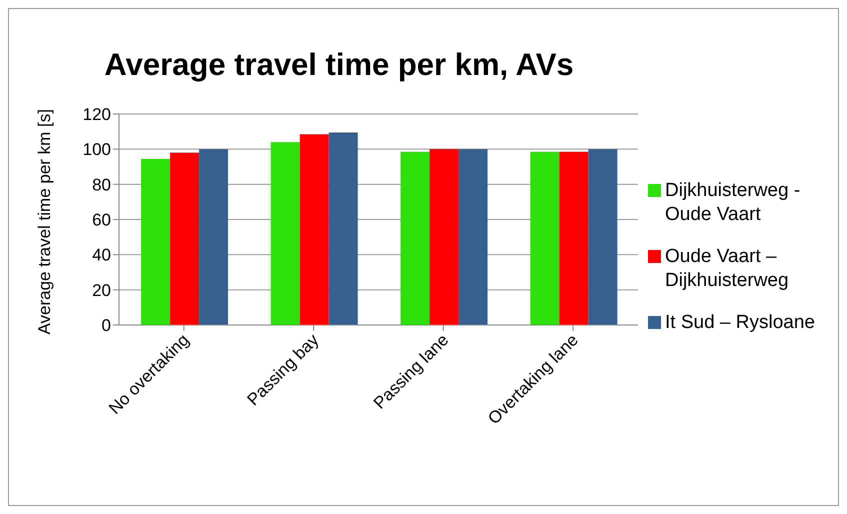  Describe the element at coordinates (339, 65) in the screenshot. I see `chart-title: Average travel time per km, AVs` at that location.